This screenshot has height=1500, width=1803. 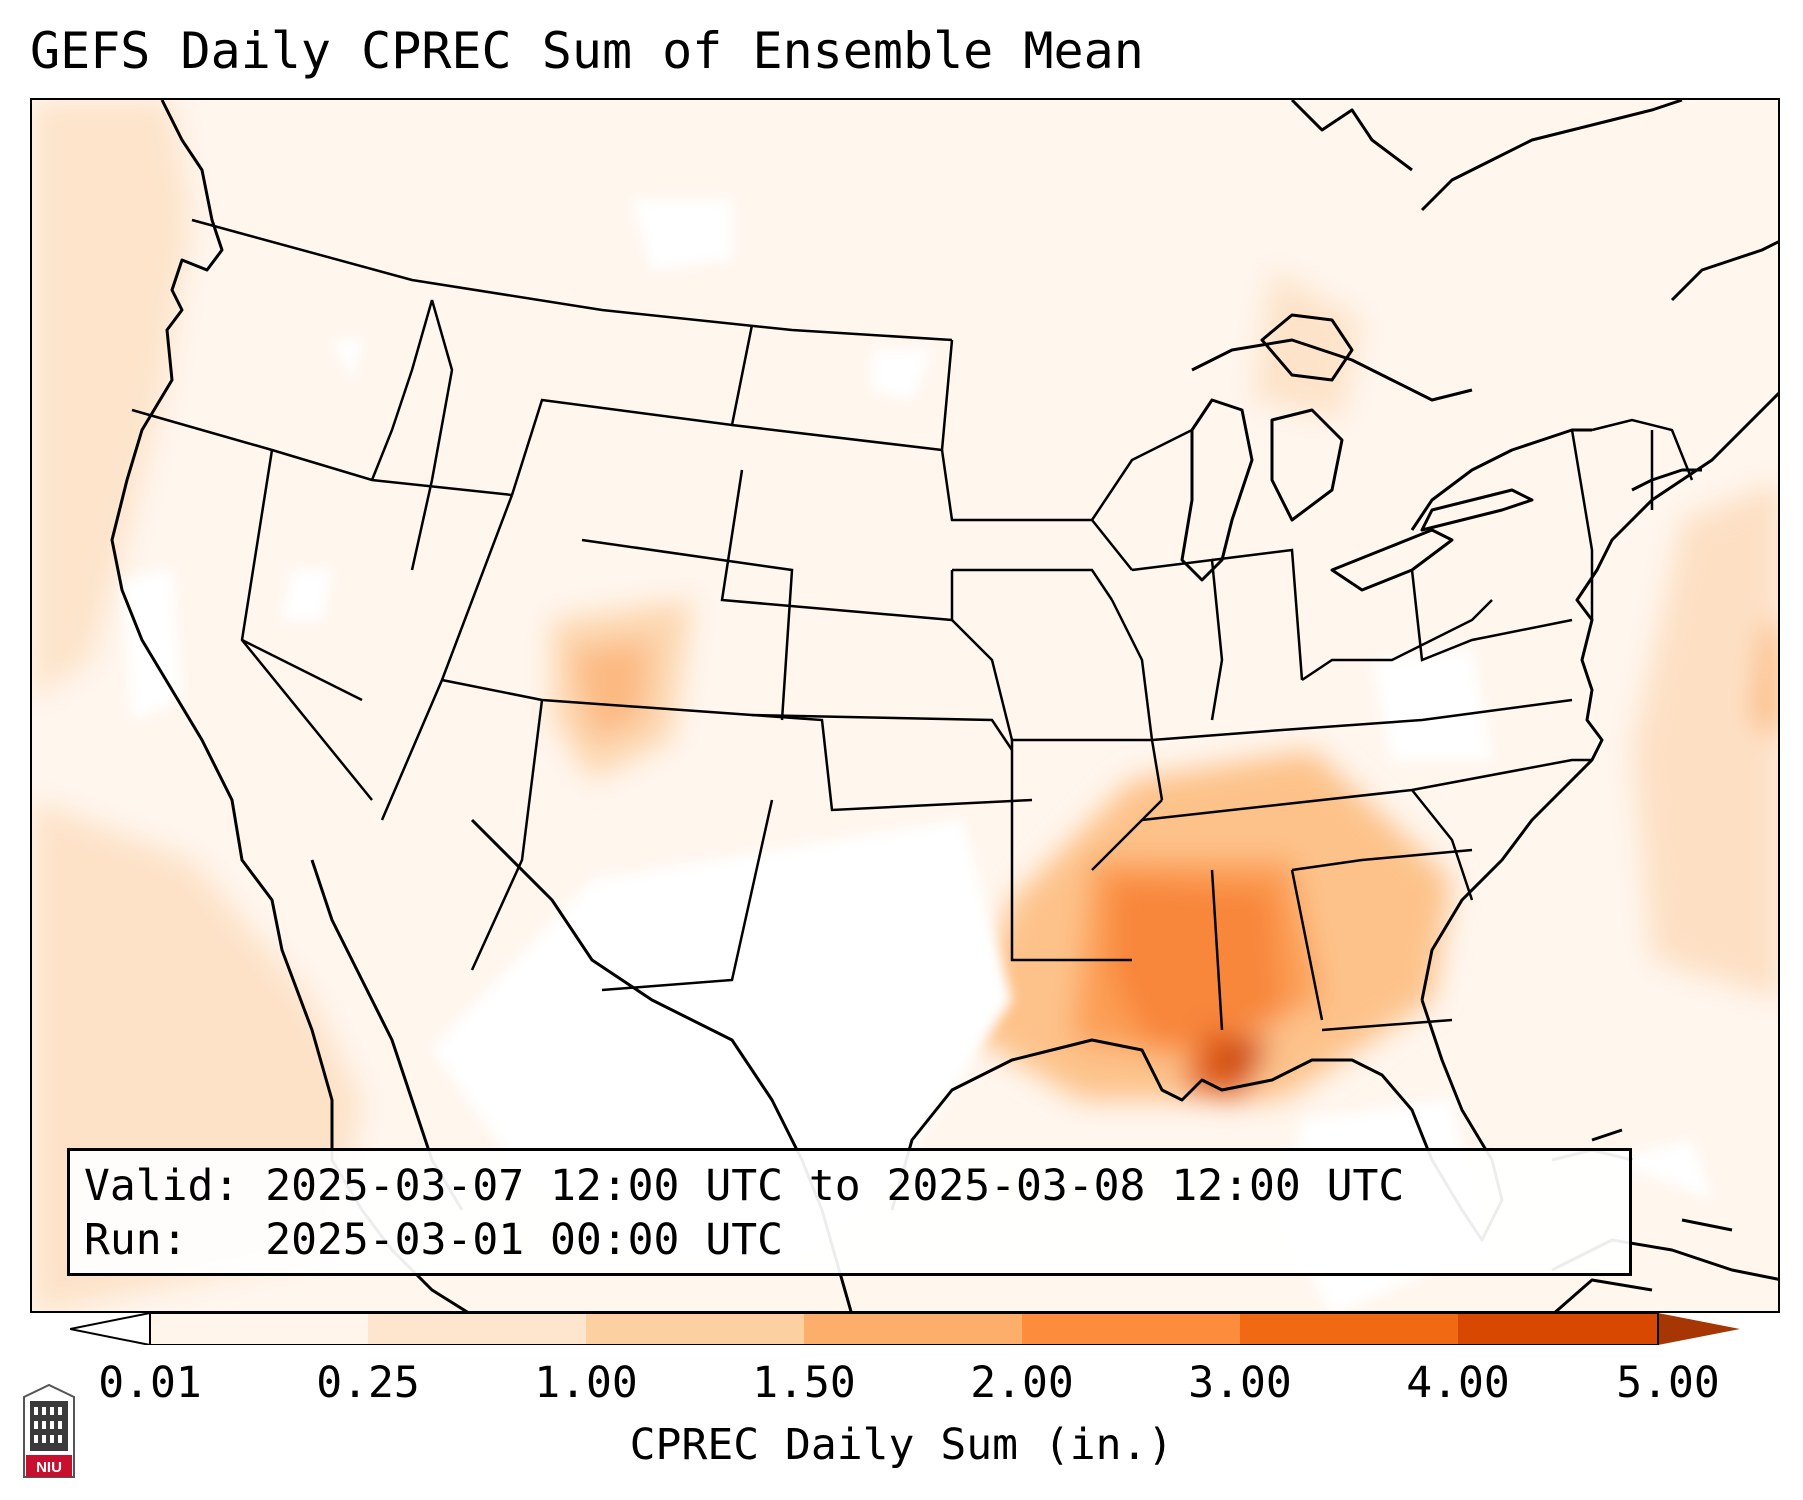 What do you see at coordinates (1022, 1383) in the screenshot?
I see `colorbar-tick-label: 2.00` at bounding box center [1022, 1383].